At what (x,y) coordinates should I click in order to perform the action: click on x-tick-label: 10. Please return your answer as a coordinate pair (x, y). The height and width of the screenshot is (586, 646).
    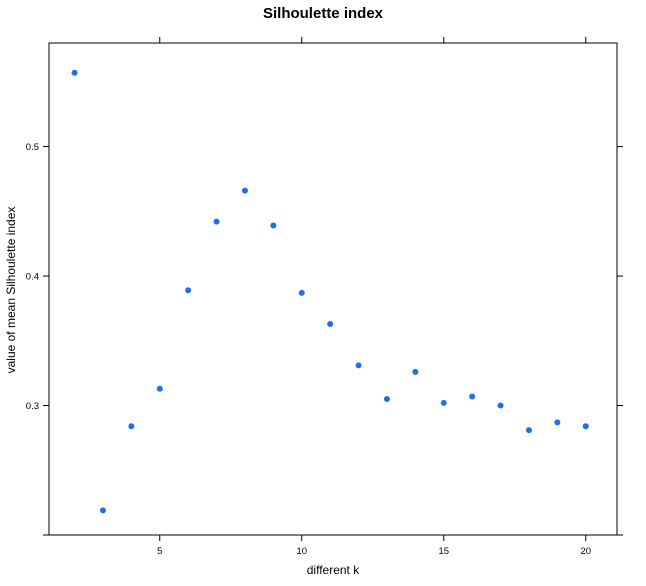
    Looking at the image, I should click on (301, 551).